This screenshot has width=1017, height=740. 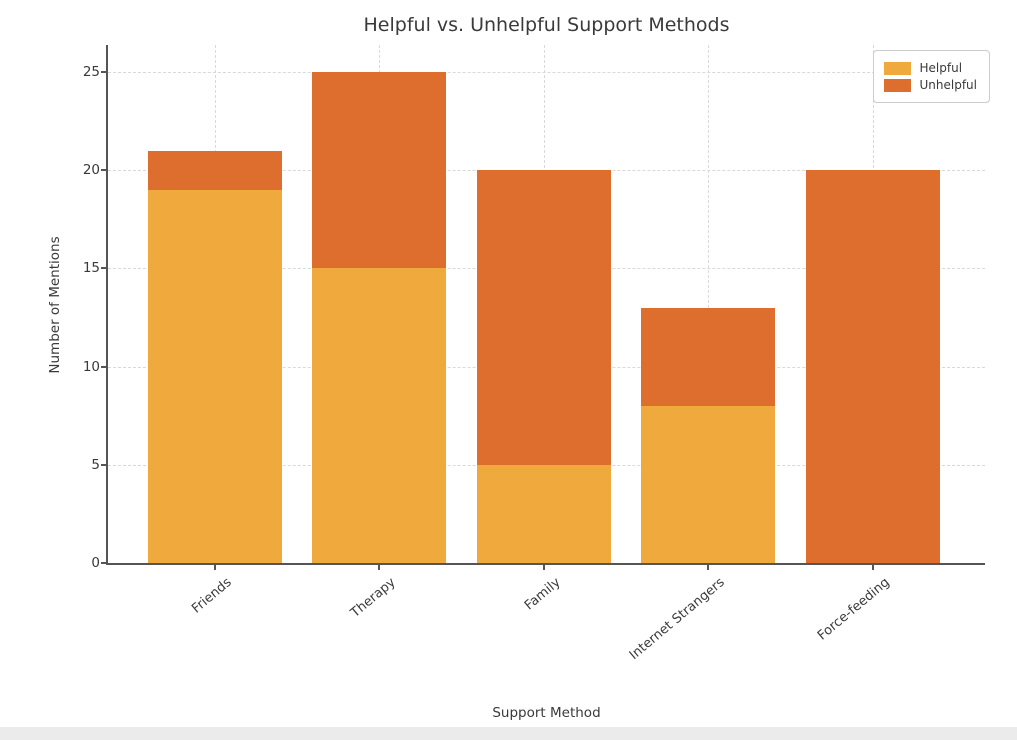 I want to click on bar-unhelpful-force-feeding, so click(x=872, y=366).